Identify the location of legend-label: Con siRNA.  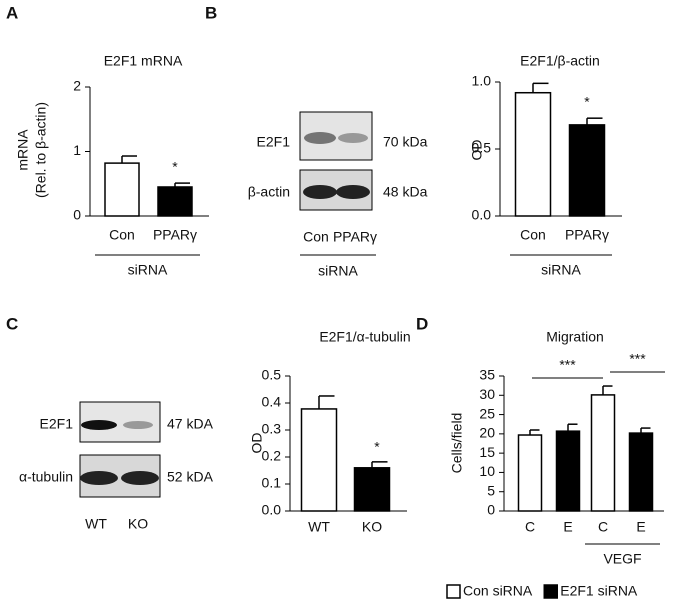
(498, 591).